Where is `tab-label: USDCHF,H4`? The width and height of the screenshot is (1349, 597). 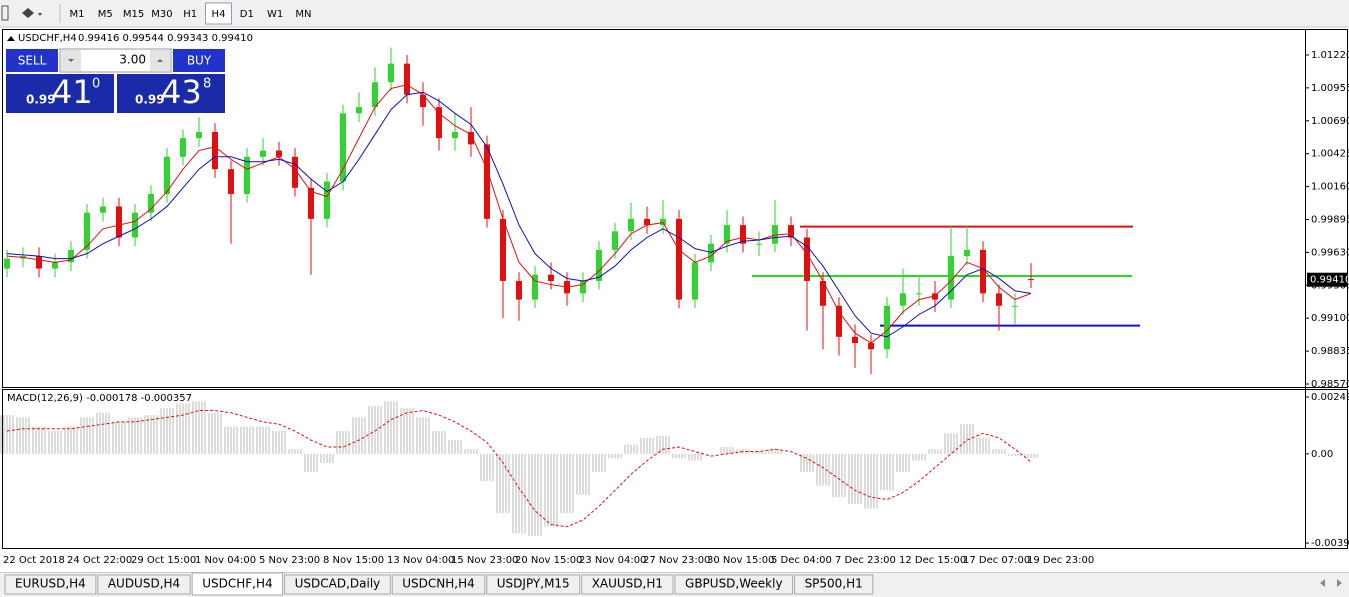 tab-label: USDCHF,H4 is located at coordinates (237, 584).